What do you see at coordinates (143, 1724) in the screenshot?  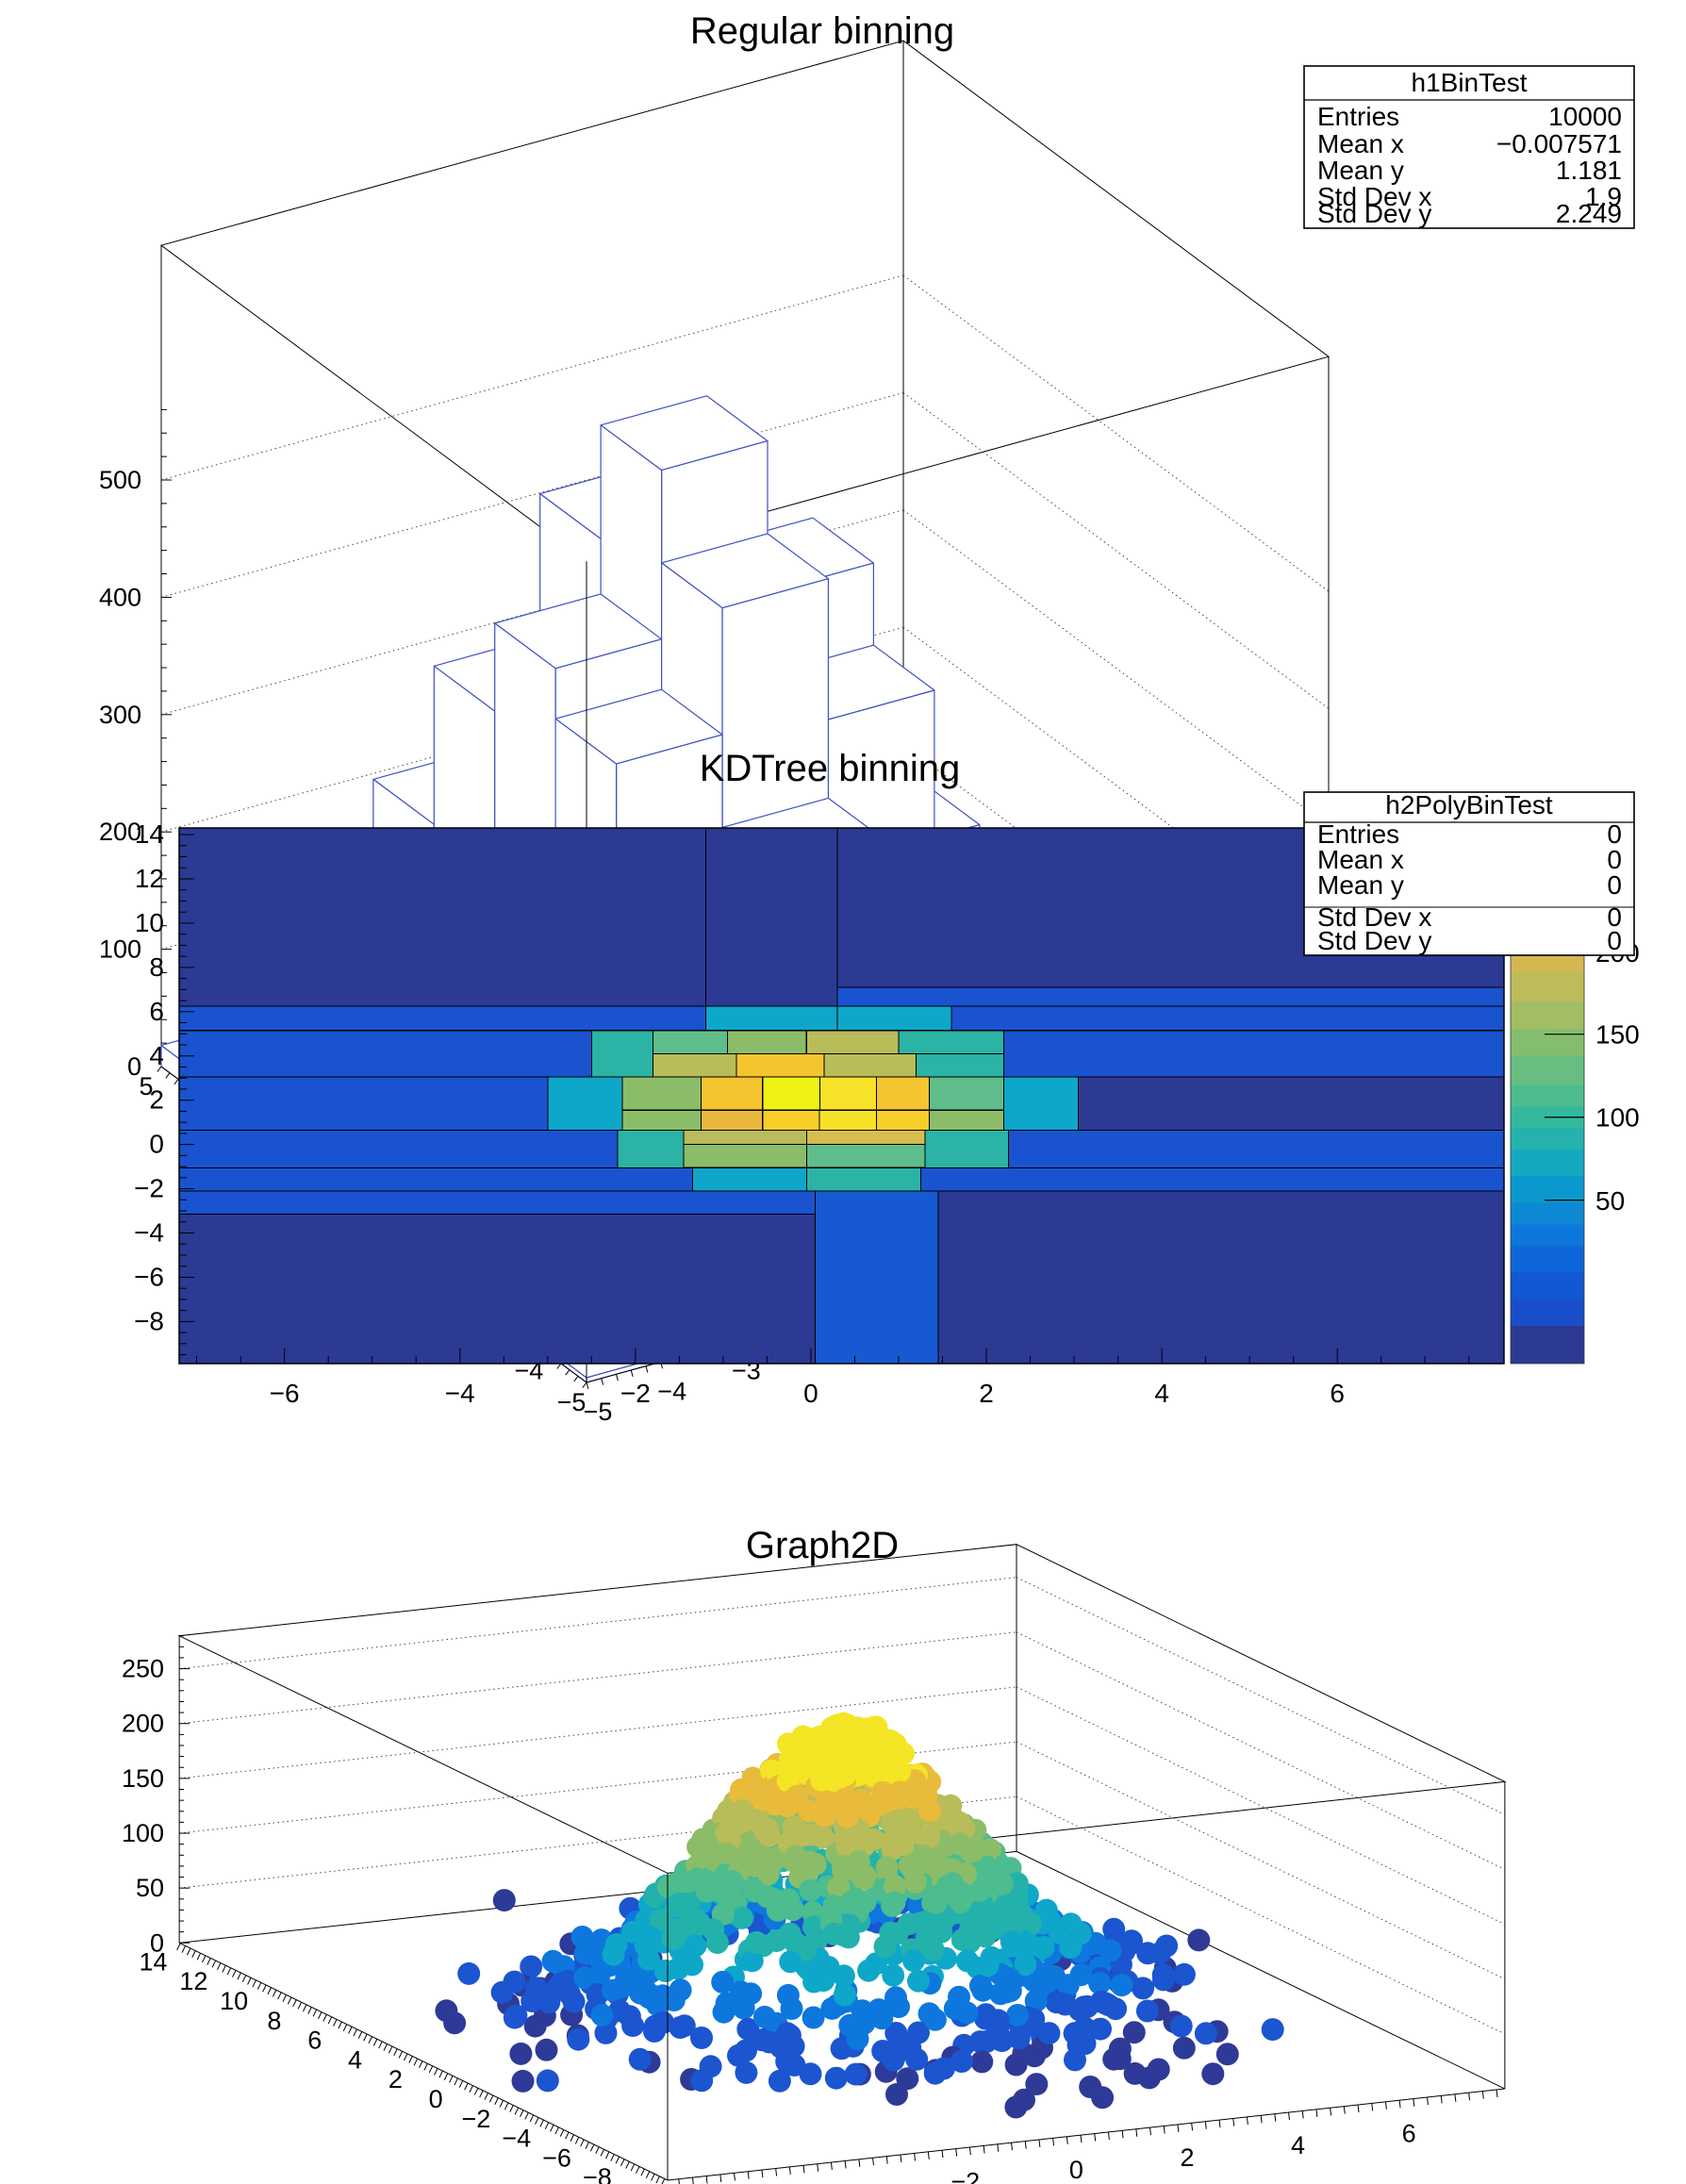 I see `z-axis-label: 200` at bounding box center [143, 1724].